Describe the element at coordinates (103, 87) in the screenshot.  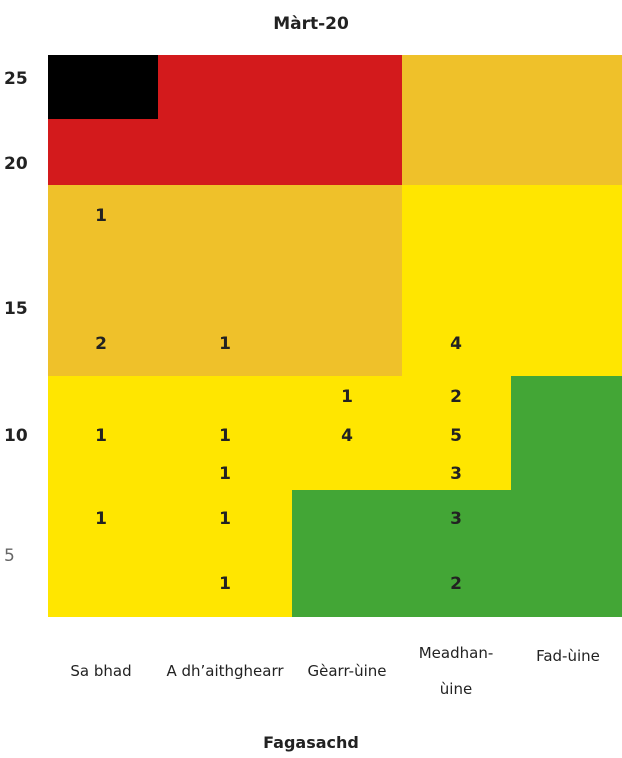
I see `region-black` at that location.